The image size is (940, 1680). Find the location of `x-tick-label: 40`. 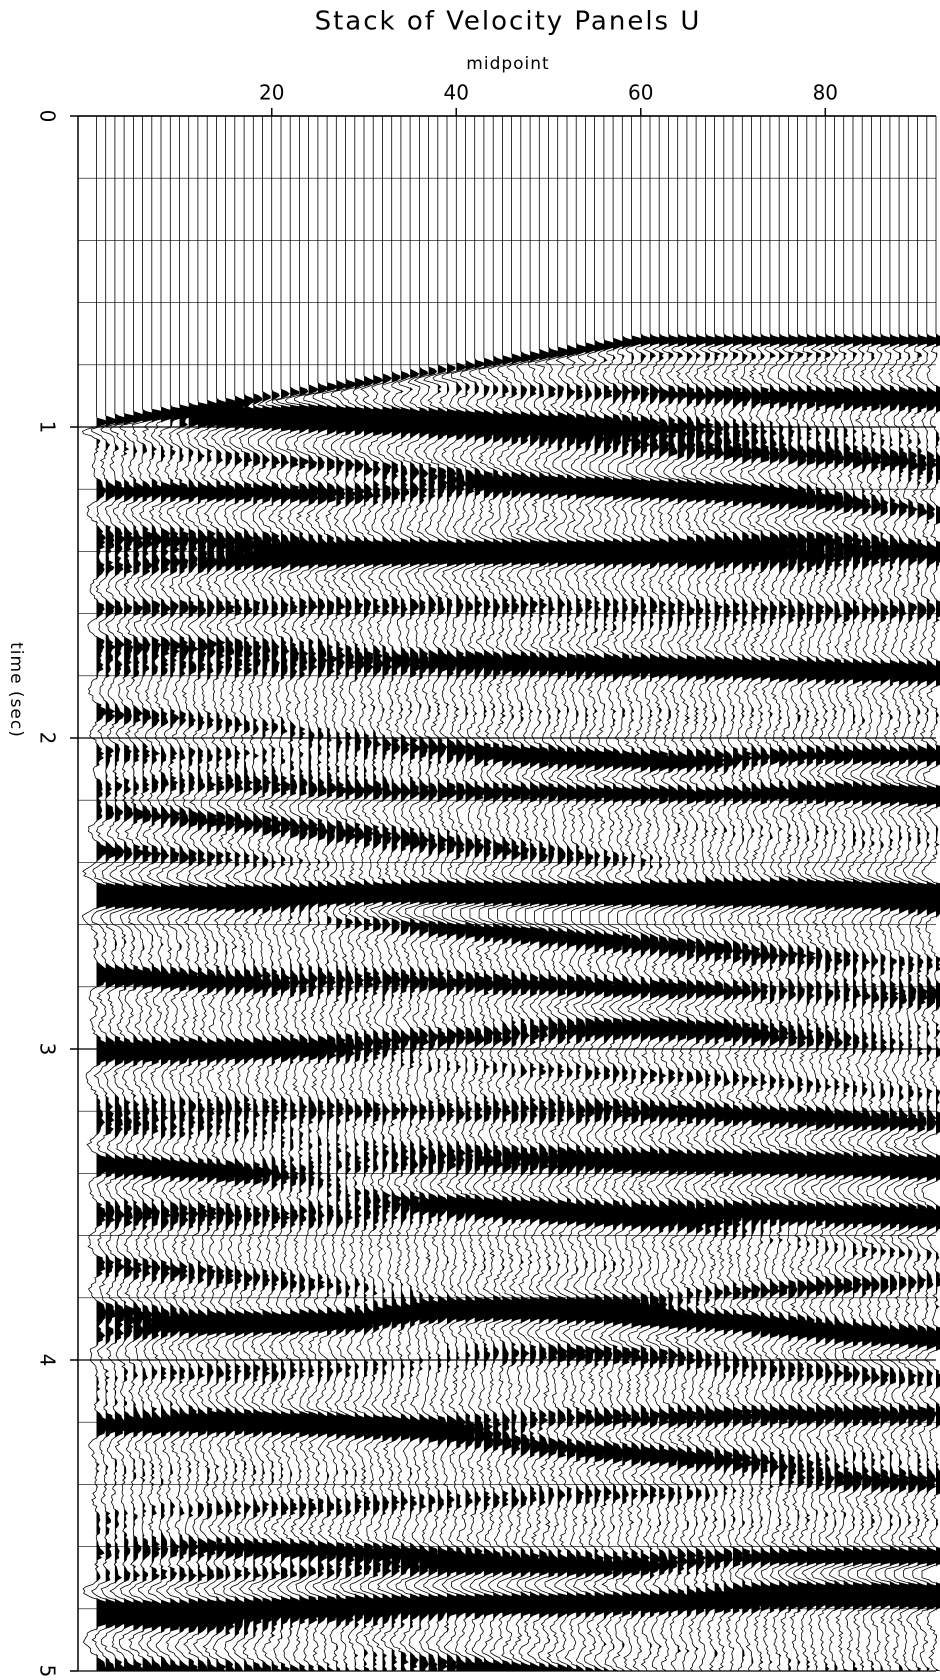

x-tick-label: 40 is located at coordinates (456, 93).